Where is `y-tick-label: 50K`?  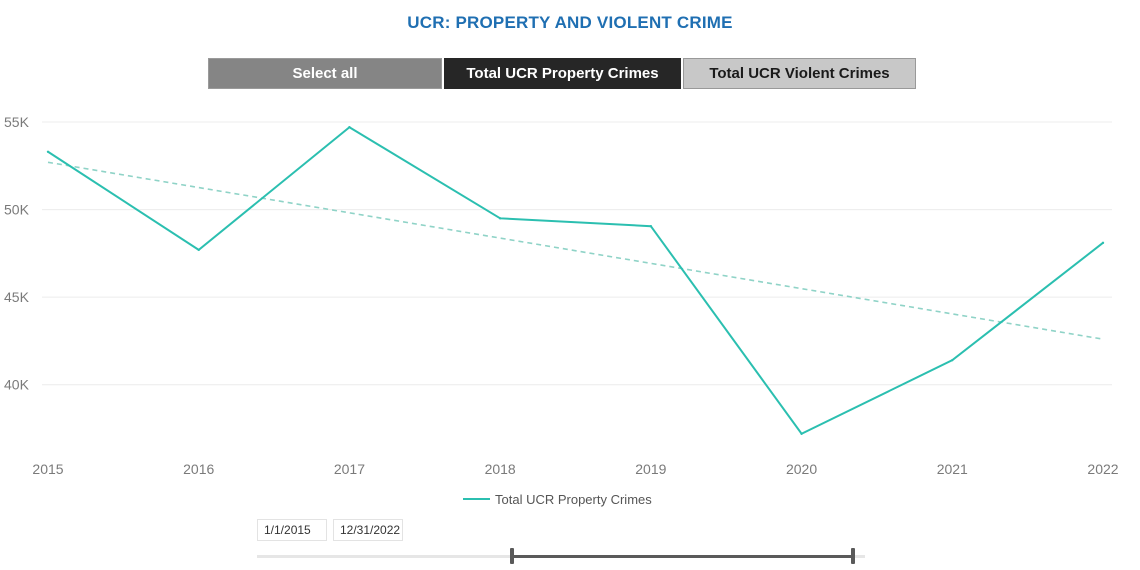
y-tick-label: 50K is located at coordinates (17, 210).